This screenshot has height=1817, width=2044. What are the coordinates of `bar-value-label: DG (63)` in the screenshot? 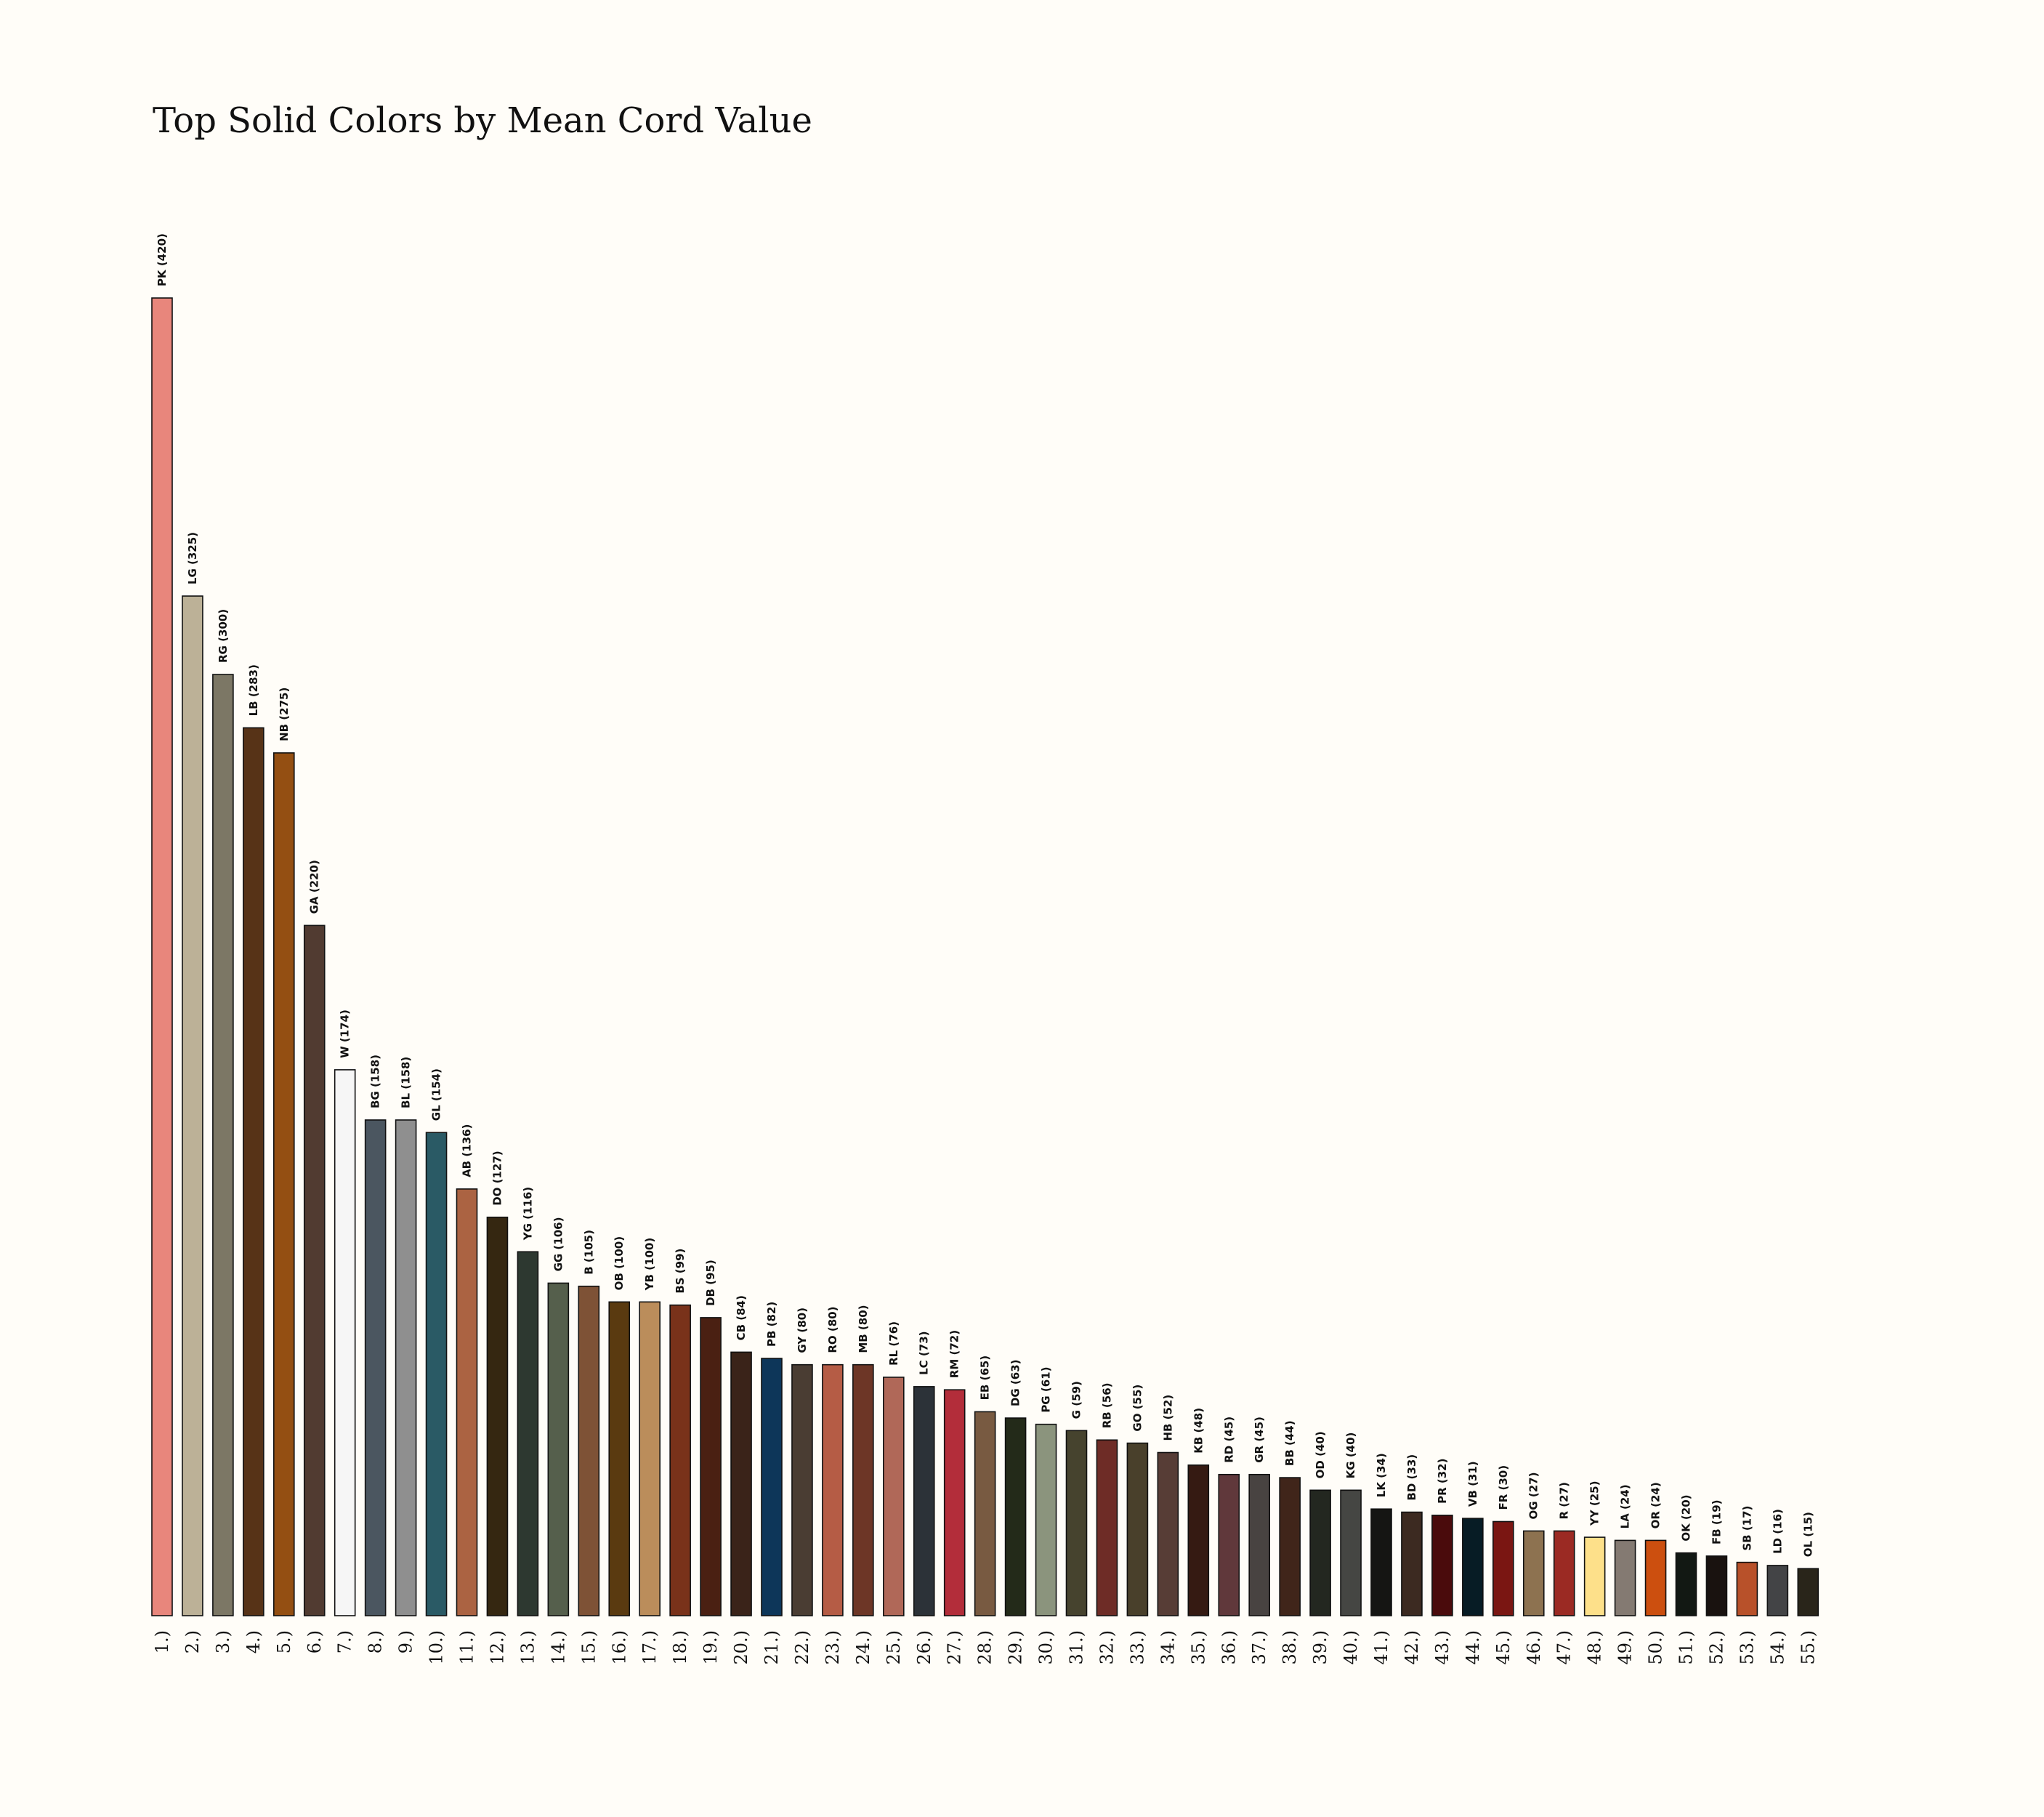 It's located at (1015, 1382).